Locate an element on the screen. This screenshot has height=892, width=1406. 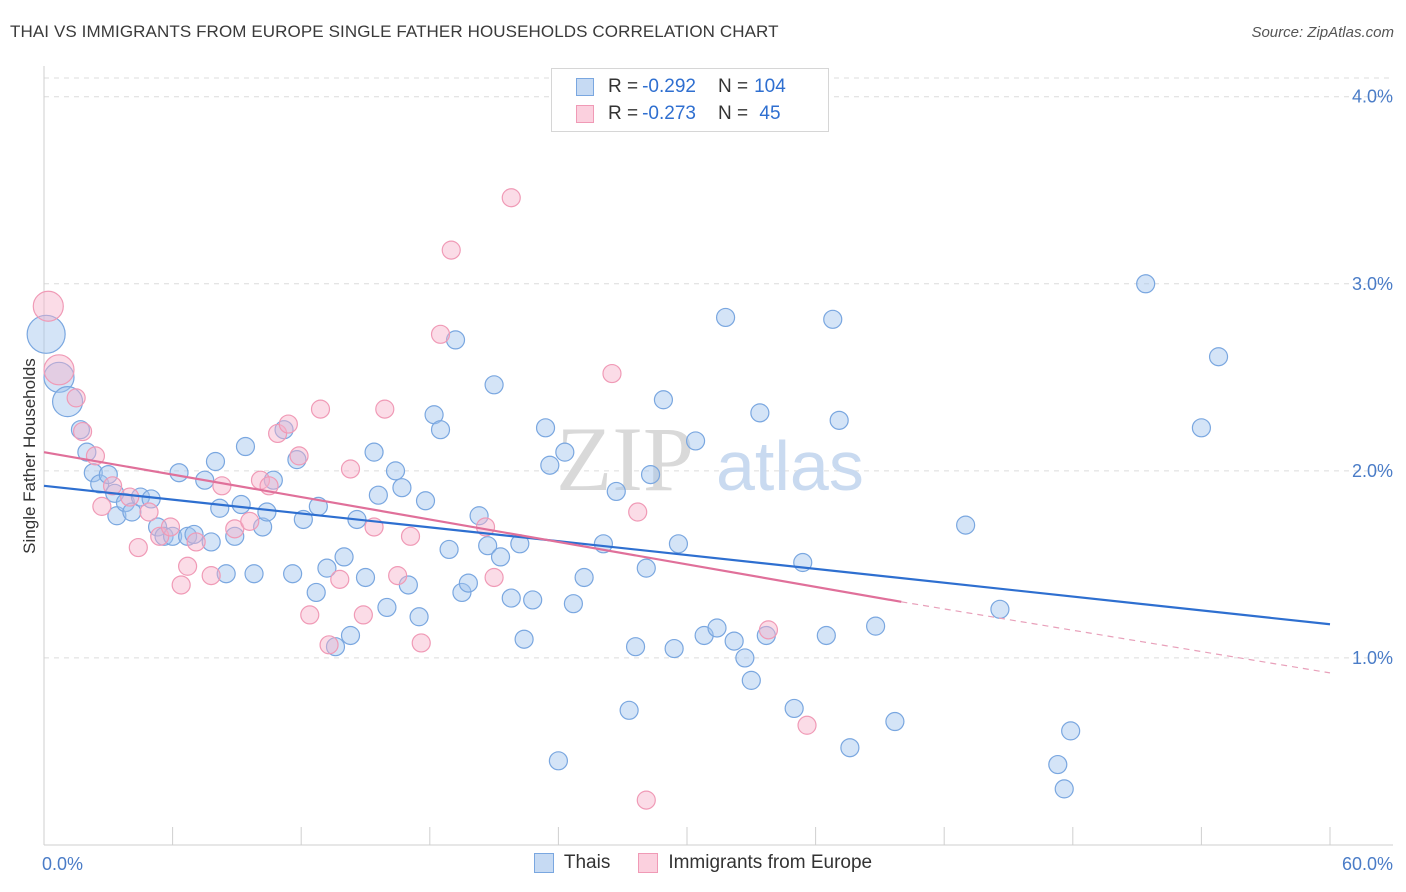
legend-swatch-thais is located at coordinates (585, 87).